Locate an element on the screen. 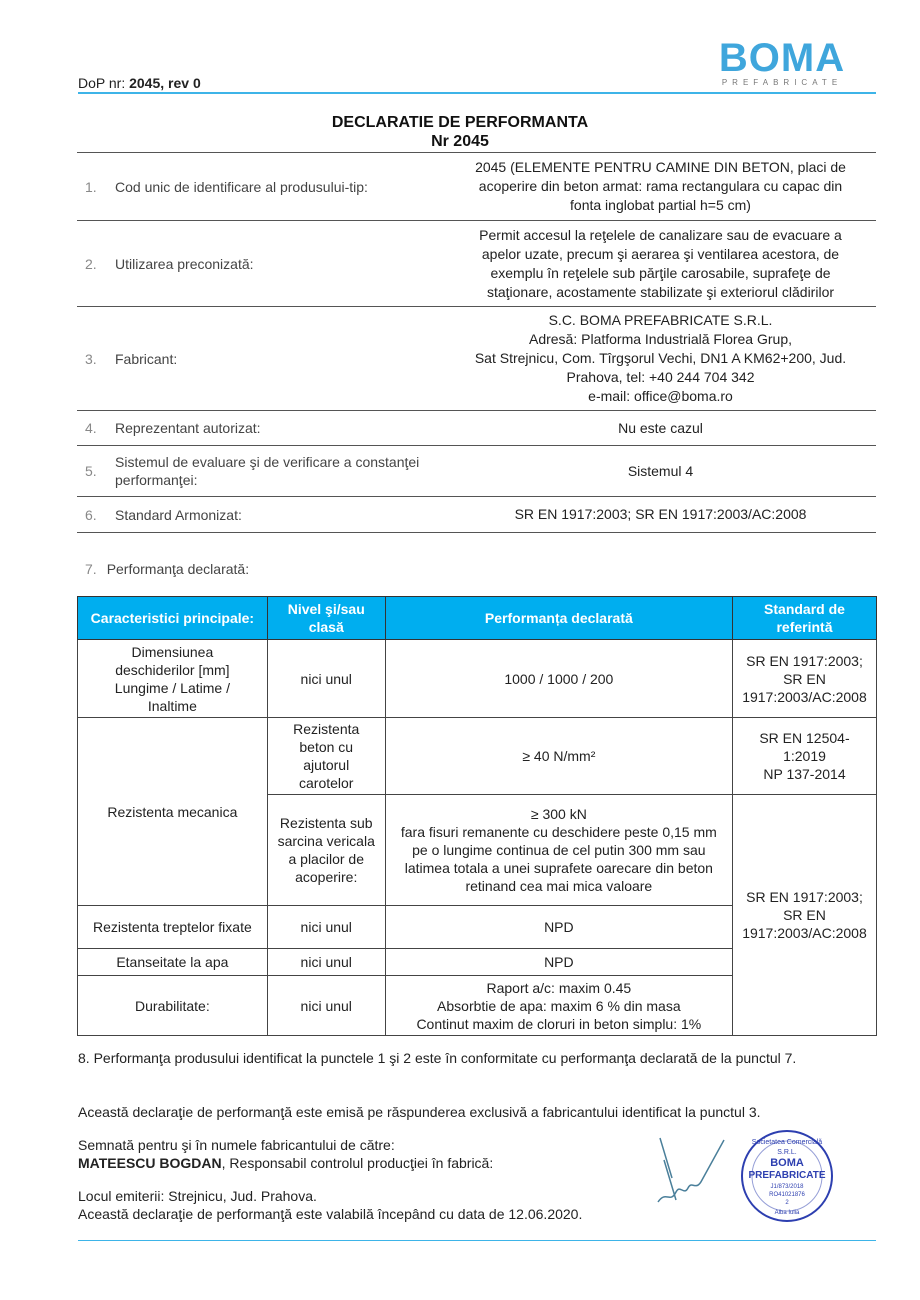  svg-text: S.R.L. is located at coordinates (787, 1152).